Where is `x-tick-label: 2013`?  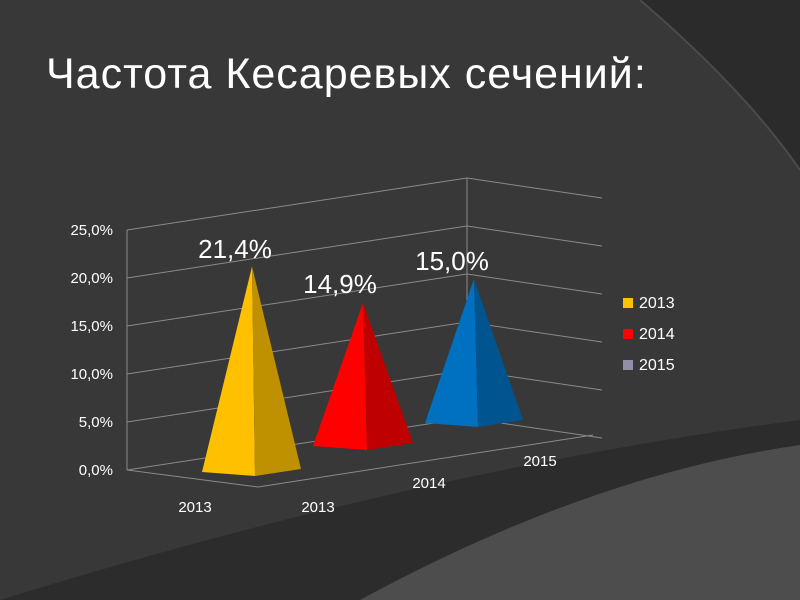
x-tick-label: 2013 is located at coordinates (194, 507).